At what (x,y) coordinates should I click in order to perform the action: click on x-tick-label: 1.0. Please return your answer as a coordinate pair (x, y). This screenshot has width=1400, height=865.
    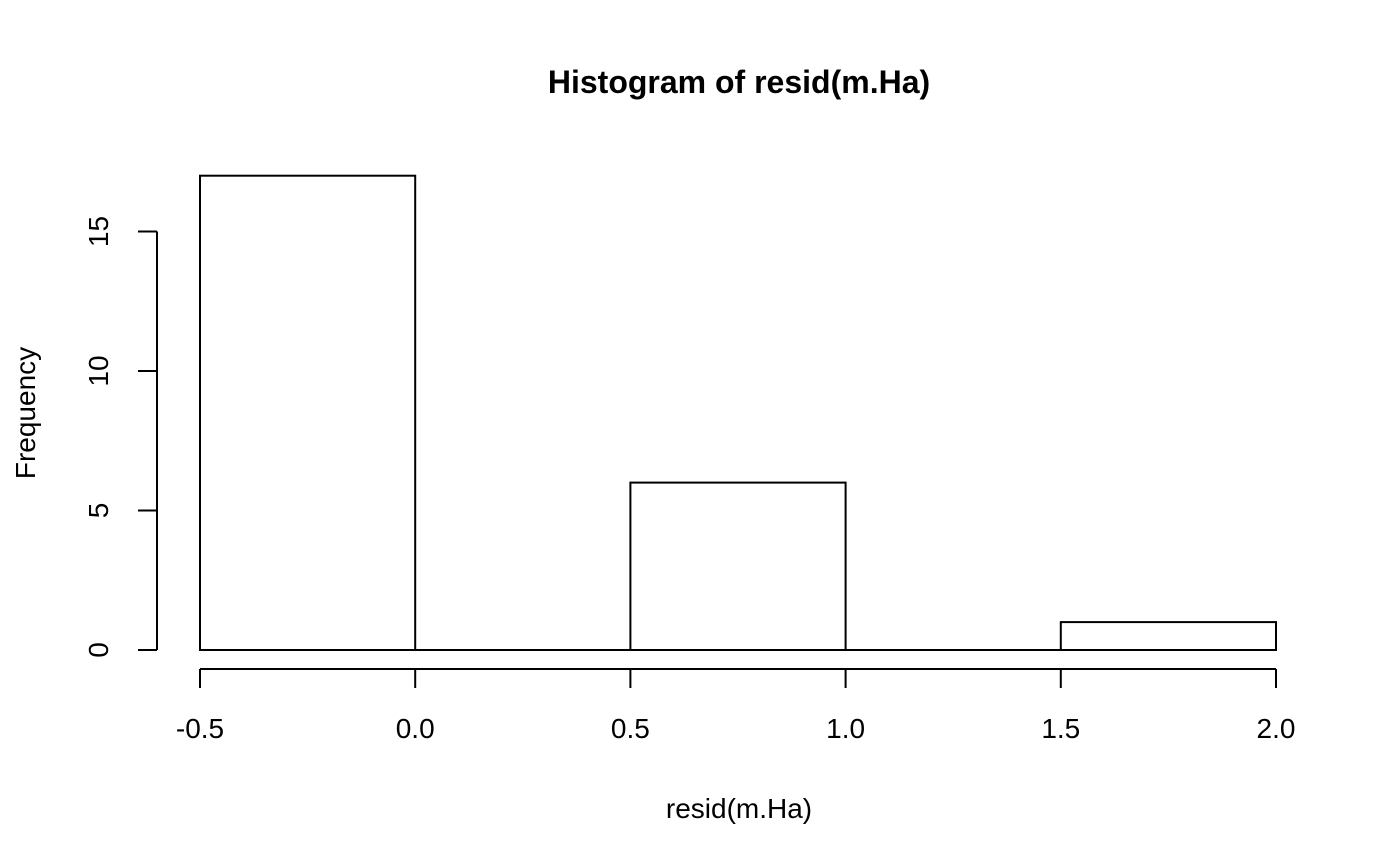
    Looking at the image, I should click on (845, 728).